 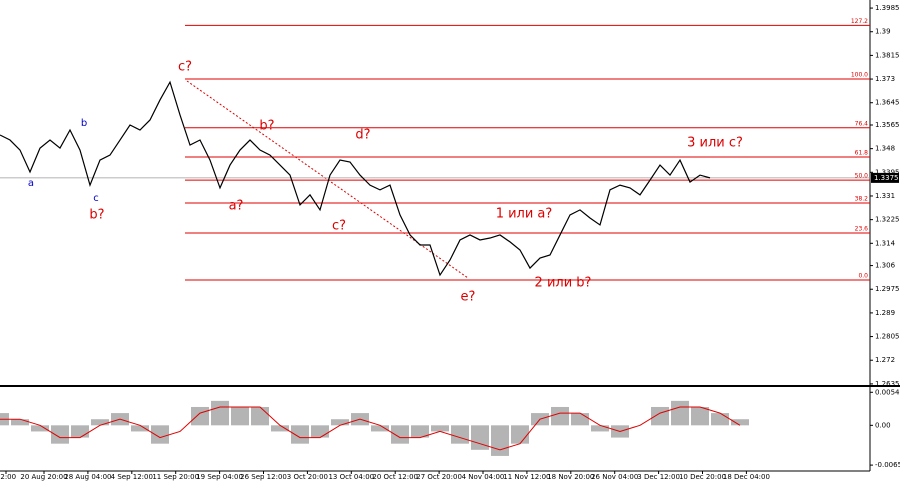 What do you see at coordinates (351, 477) in the screenshot?
I see `x-tick-label: 13 Oct 04:00` at bounding box center [351, 477].